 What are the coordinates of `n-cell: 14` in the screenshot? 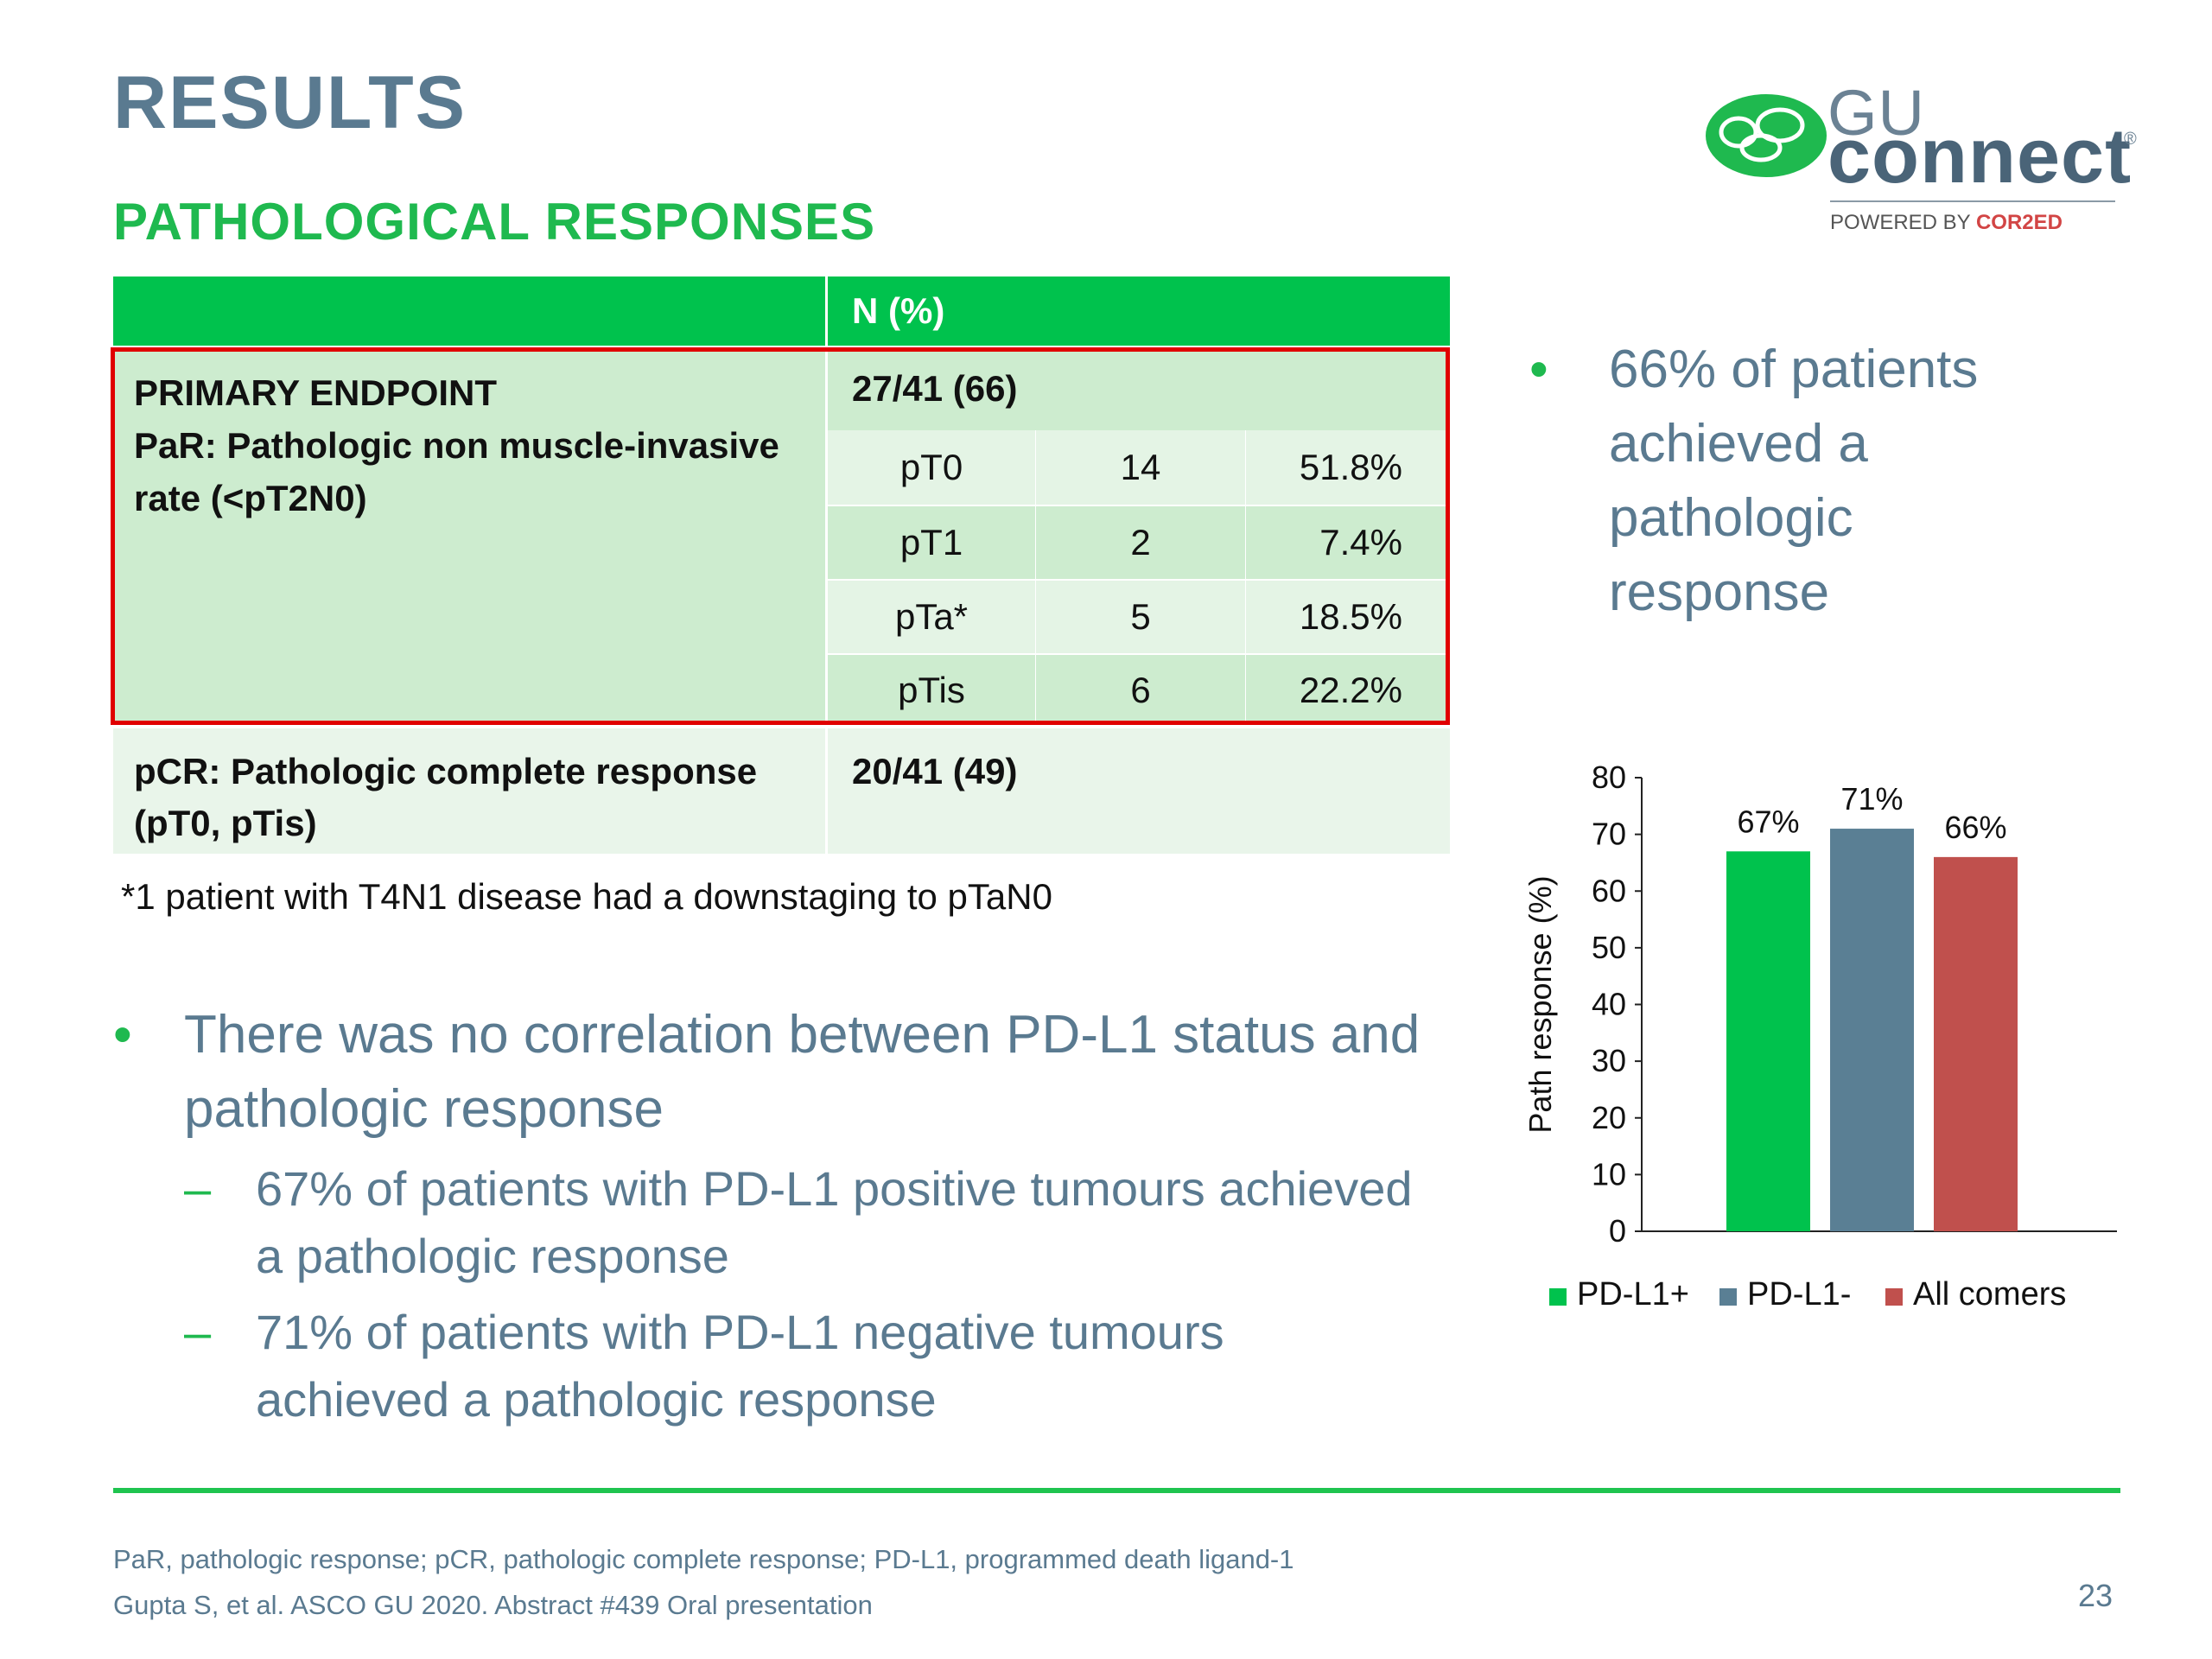 It's located at (1140, 467).